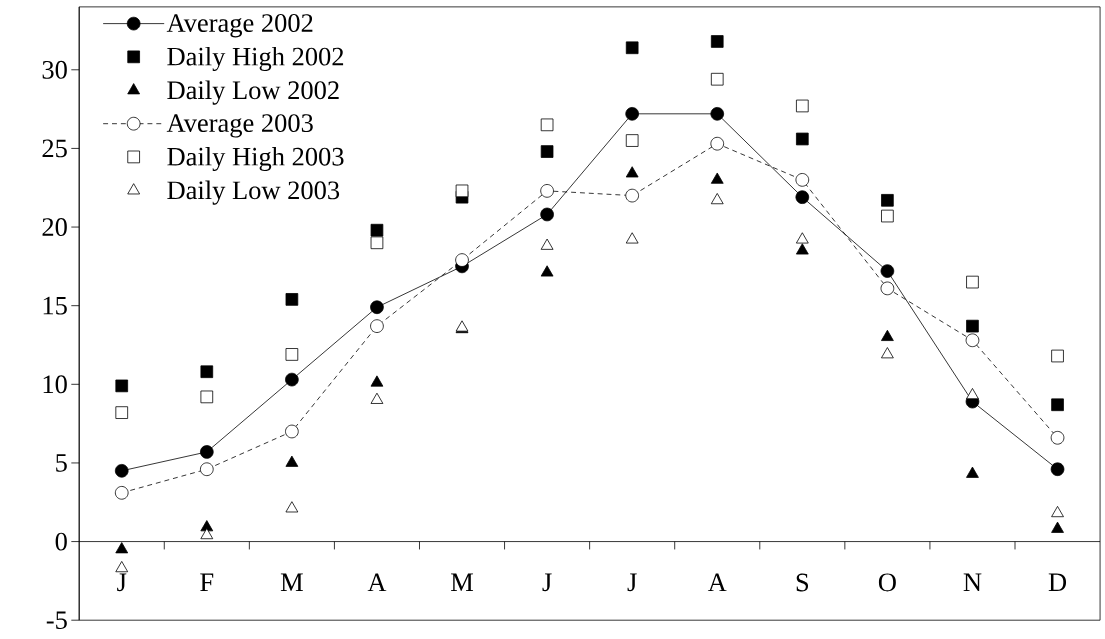 The image size is (1105, 639). I want to click on x-tick-label: O, so click(887, 582).